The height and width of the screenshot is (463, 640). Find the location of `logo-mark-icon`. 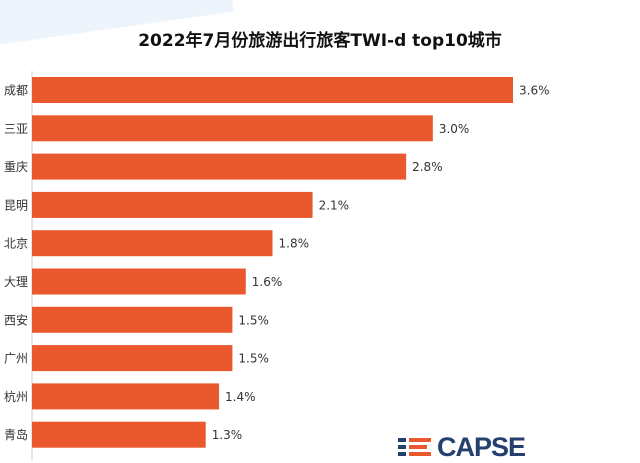

logo-mark-icon is located at coordinates (414, 447).